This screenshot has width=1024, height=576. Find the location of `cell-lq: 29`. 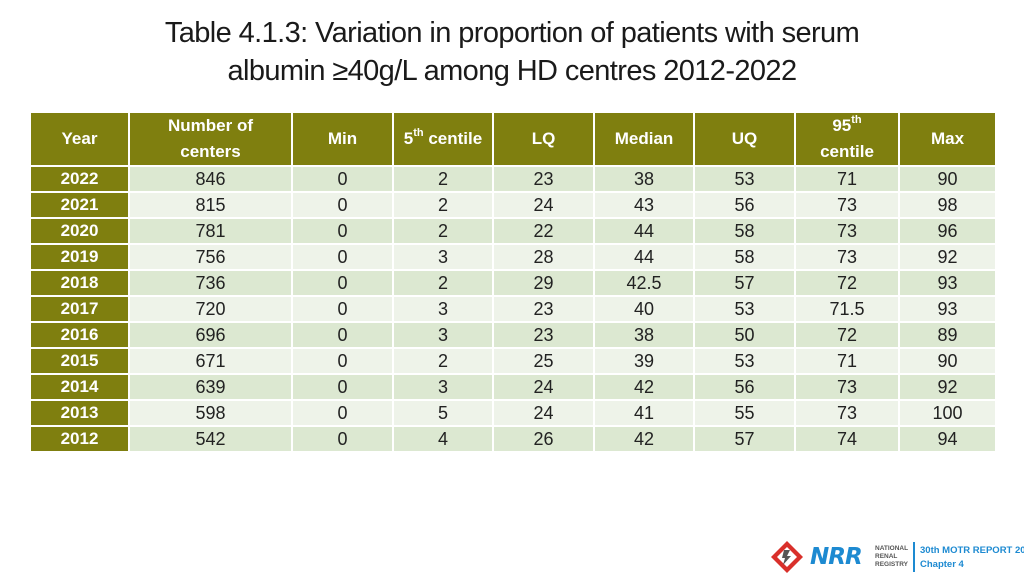

cell-lq: 29 is located at coordinates (544, 282).